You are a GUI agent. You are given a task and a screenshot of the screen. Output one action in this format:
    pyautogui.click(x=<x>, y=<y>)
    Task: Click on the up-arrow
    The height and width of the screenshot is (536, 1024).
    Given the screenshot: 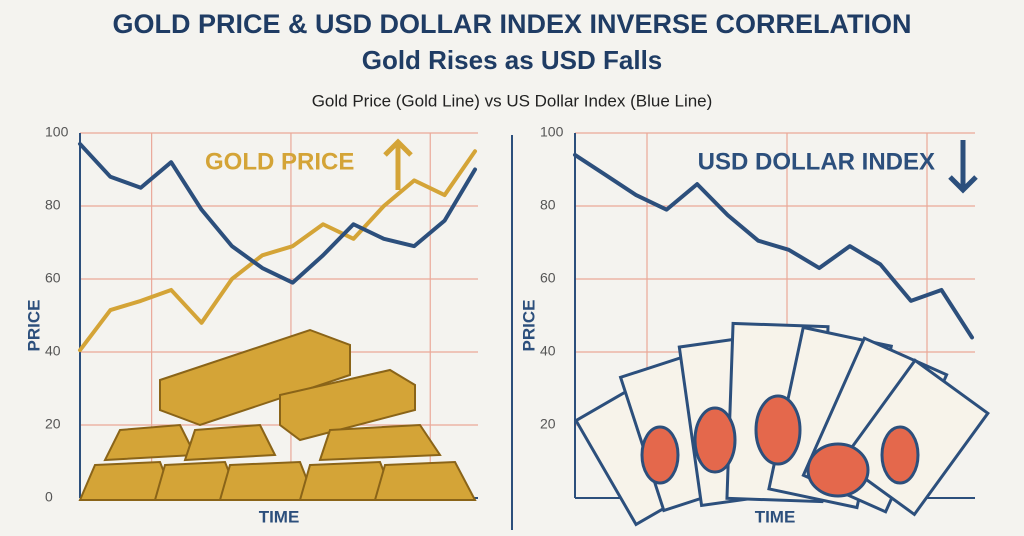 What is the action you would take?
    pyautogui.click(x=398, y=164)
    